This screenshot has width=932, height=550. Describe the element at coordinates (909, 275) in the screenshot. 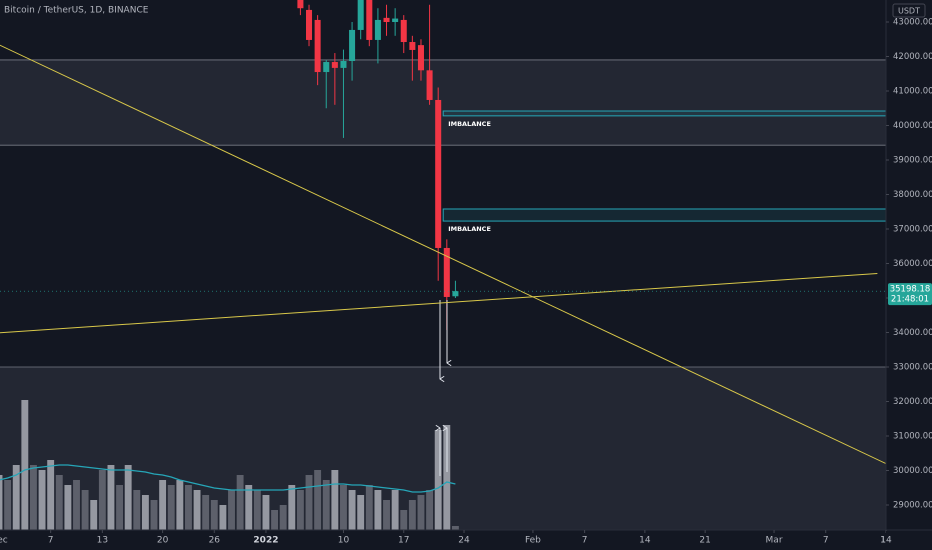

I see `price-axis` at that location.